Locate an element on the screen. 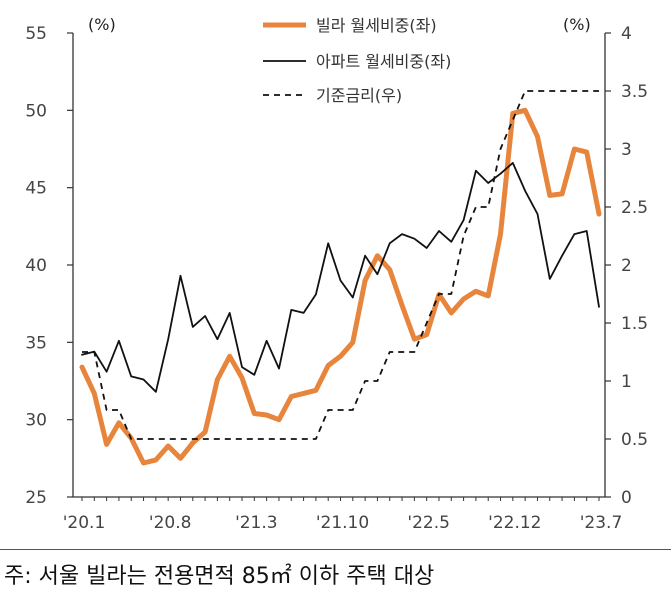 Image resolution: width=671 pixels, height=594 pixels. right-tick-label: 3.5 is located at coordinates (634, 92).